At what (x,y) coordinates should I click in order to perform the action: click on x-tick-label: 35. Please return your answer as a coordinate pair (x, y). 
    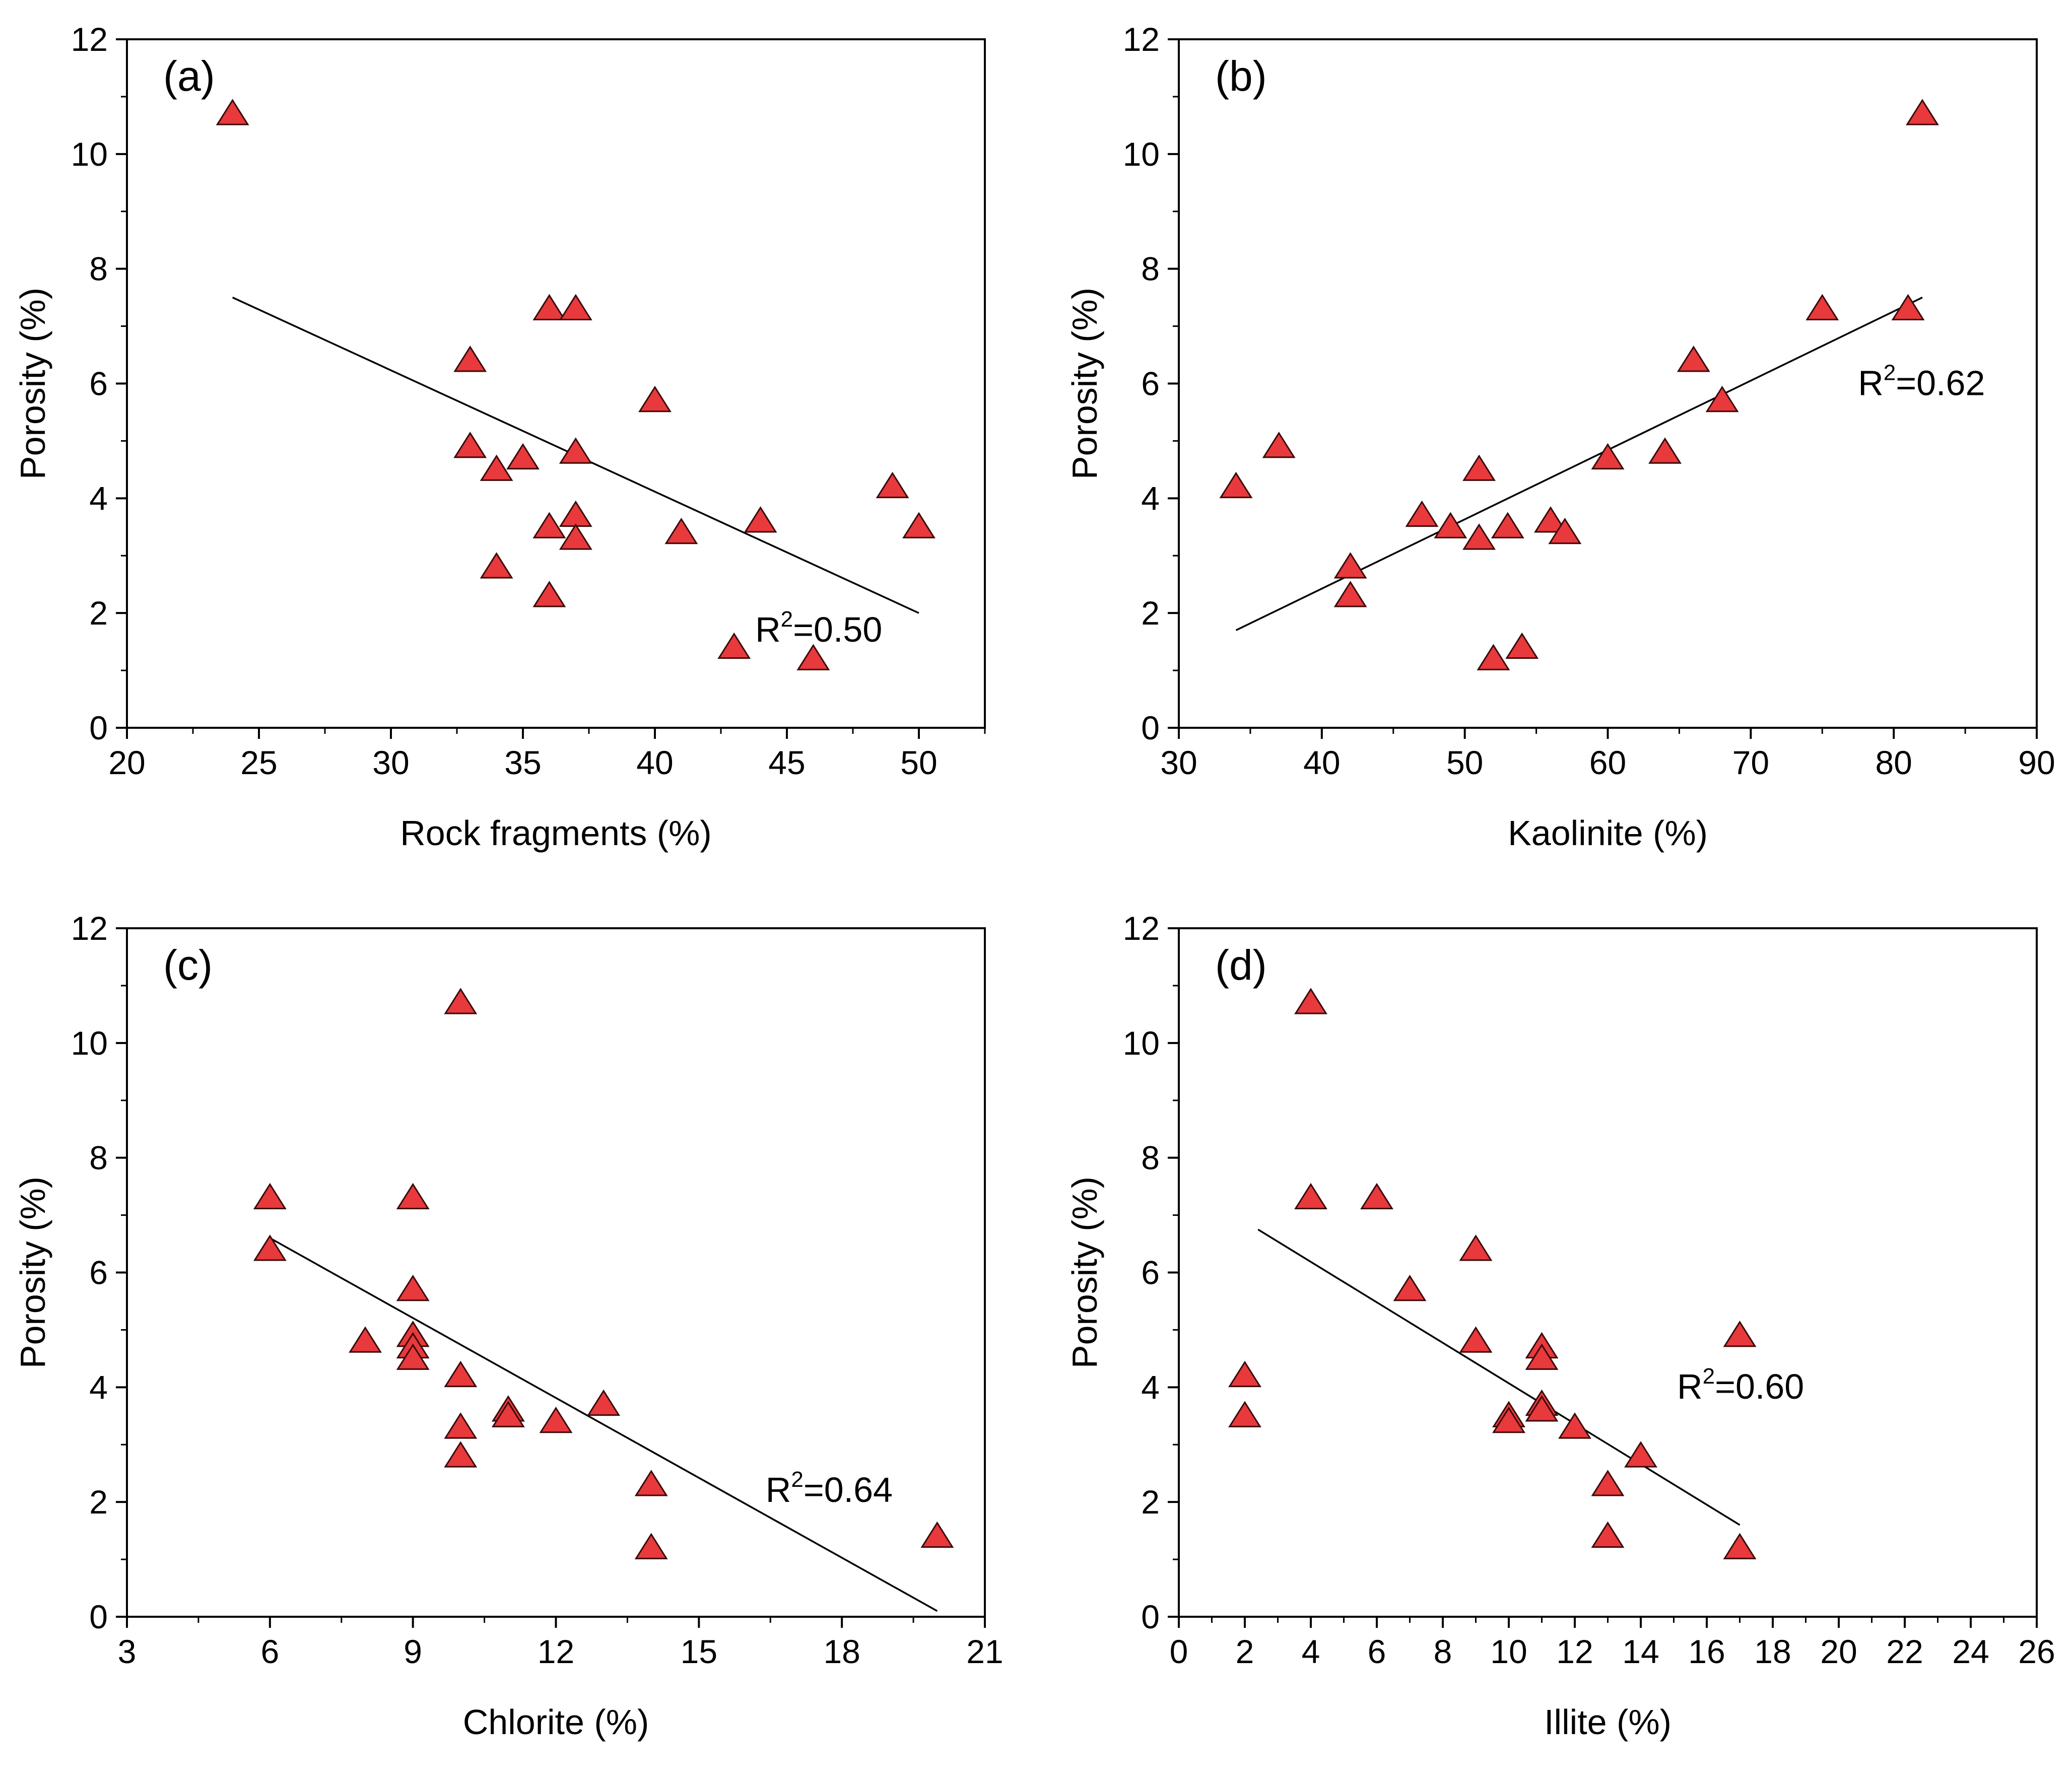
    Looking at the image, I should click on (522, 762).